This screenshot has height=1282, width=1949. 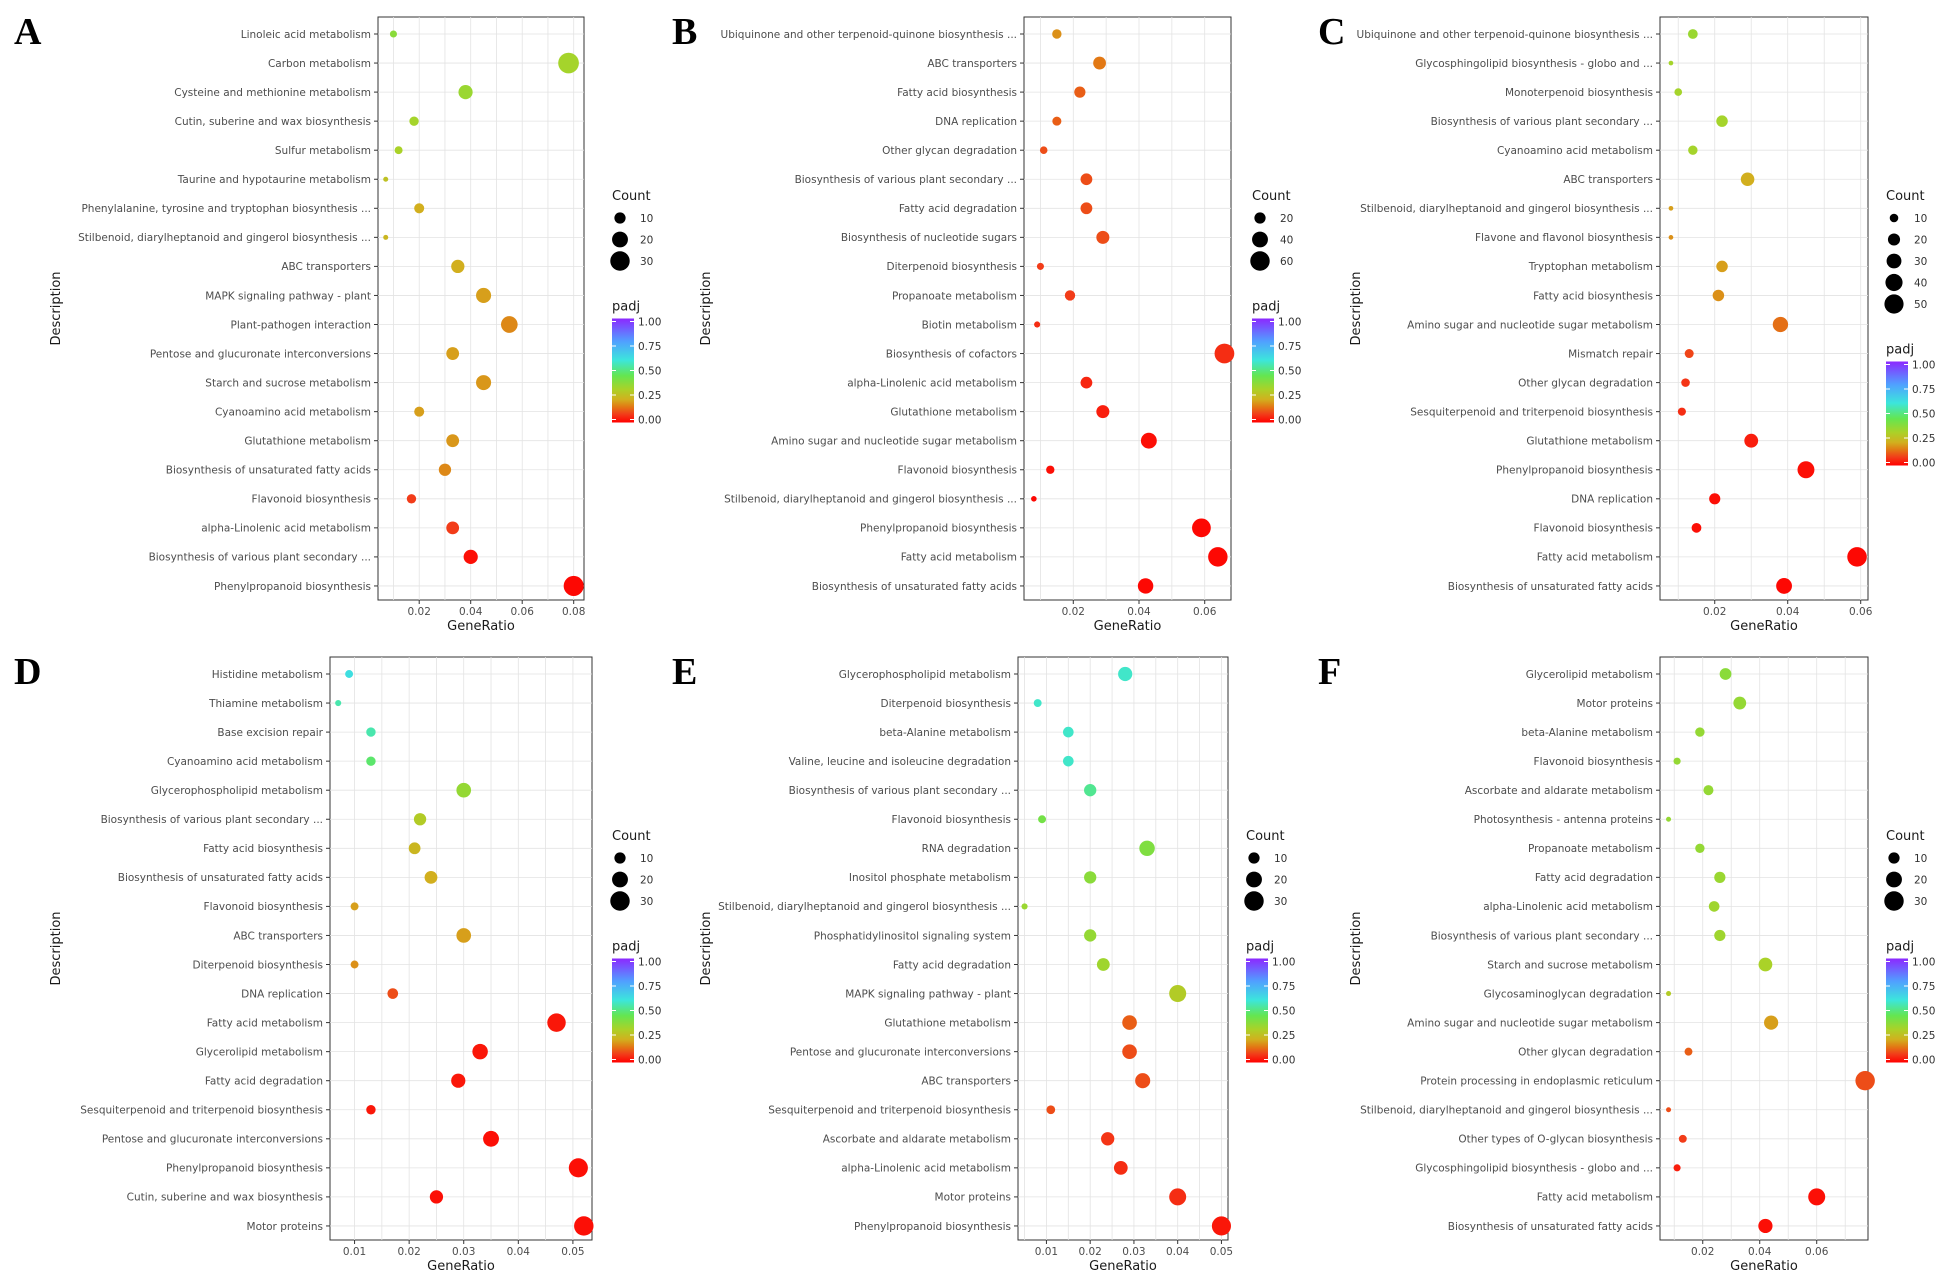 I want to click on ytick-label: Cutin, suberine and wax biosynthesis, so click(x=273, y=122).